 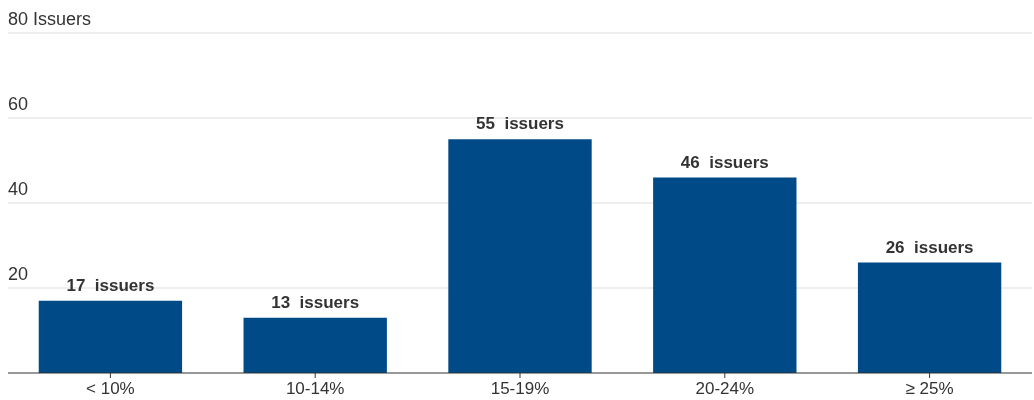 I want to click on x-tick-label: ≥ 25%, so click(x=929, y=388).